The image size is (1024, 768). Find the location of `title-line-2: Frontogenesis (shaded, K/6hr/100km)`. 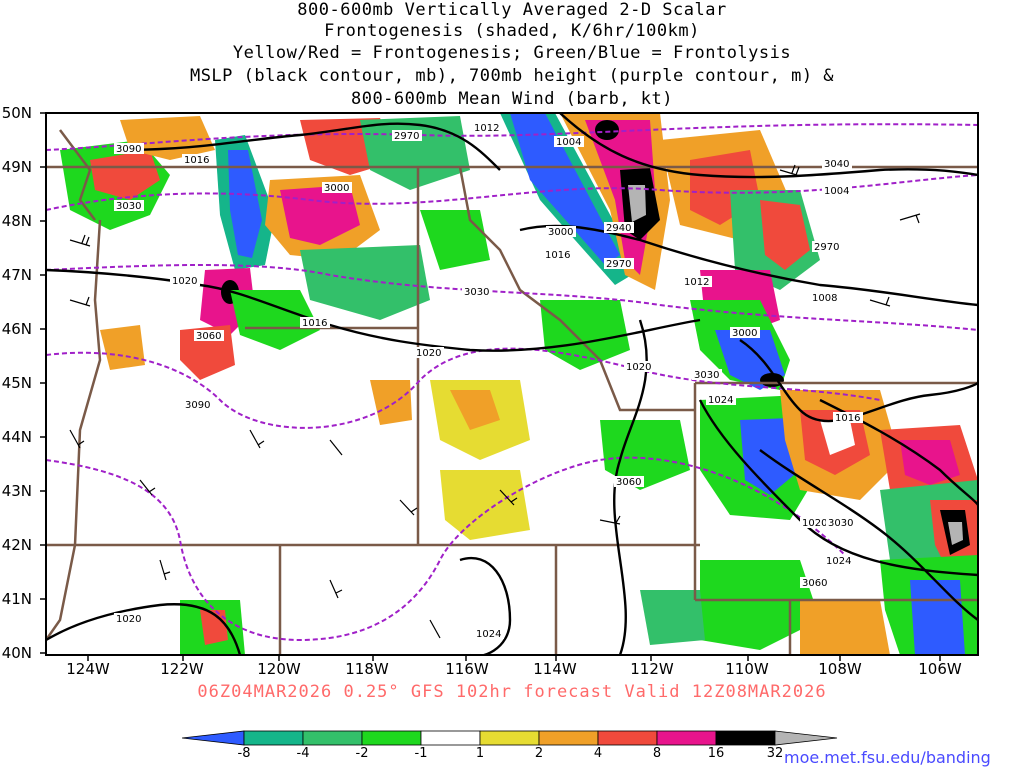

title-line-2: Frontogenesis (shaded, K/6hr/100km) is located at coordinates (512, 31).